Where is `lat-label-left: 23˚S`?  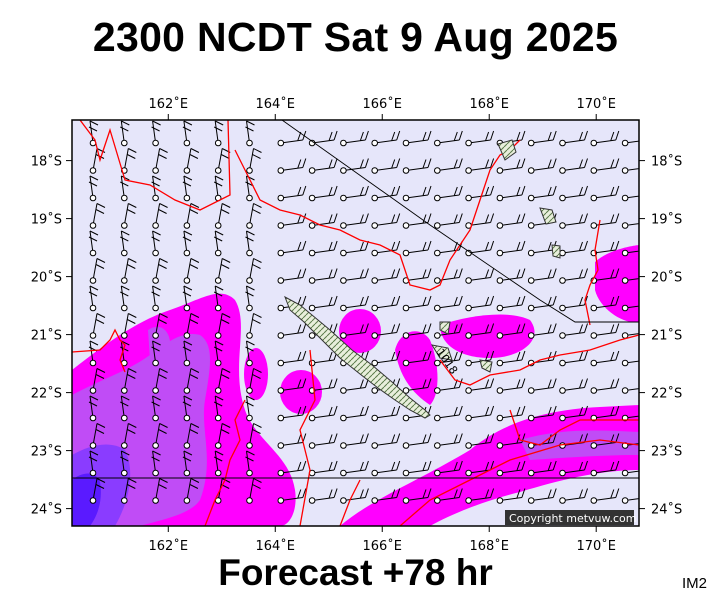 lat-label-left: 23˚S is located at coordinates (46, 452).